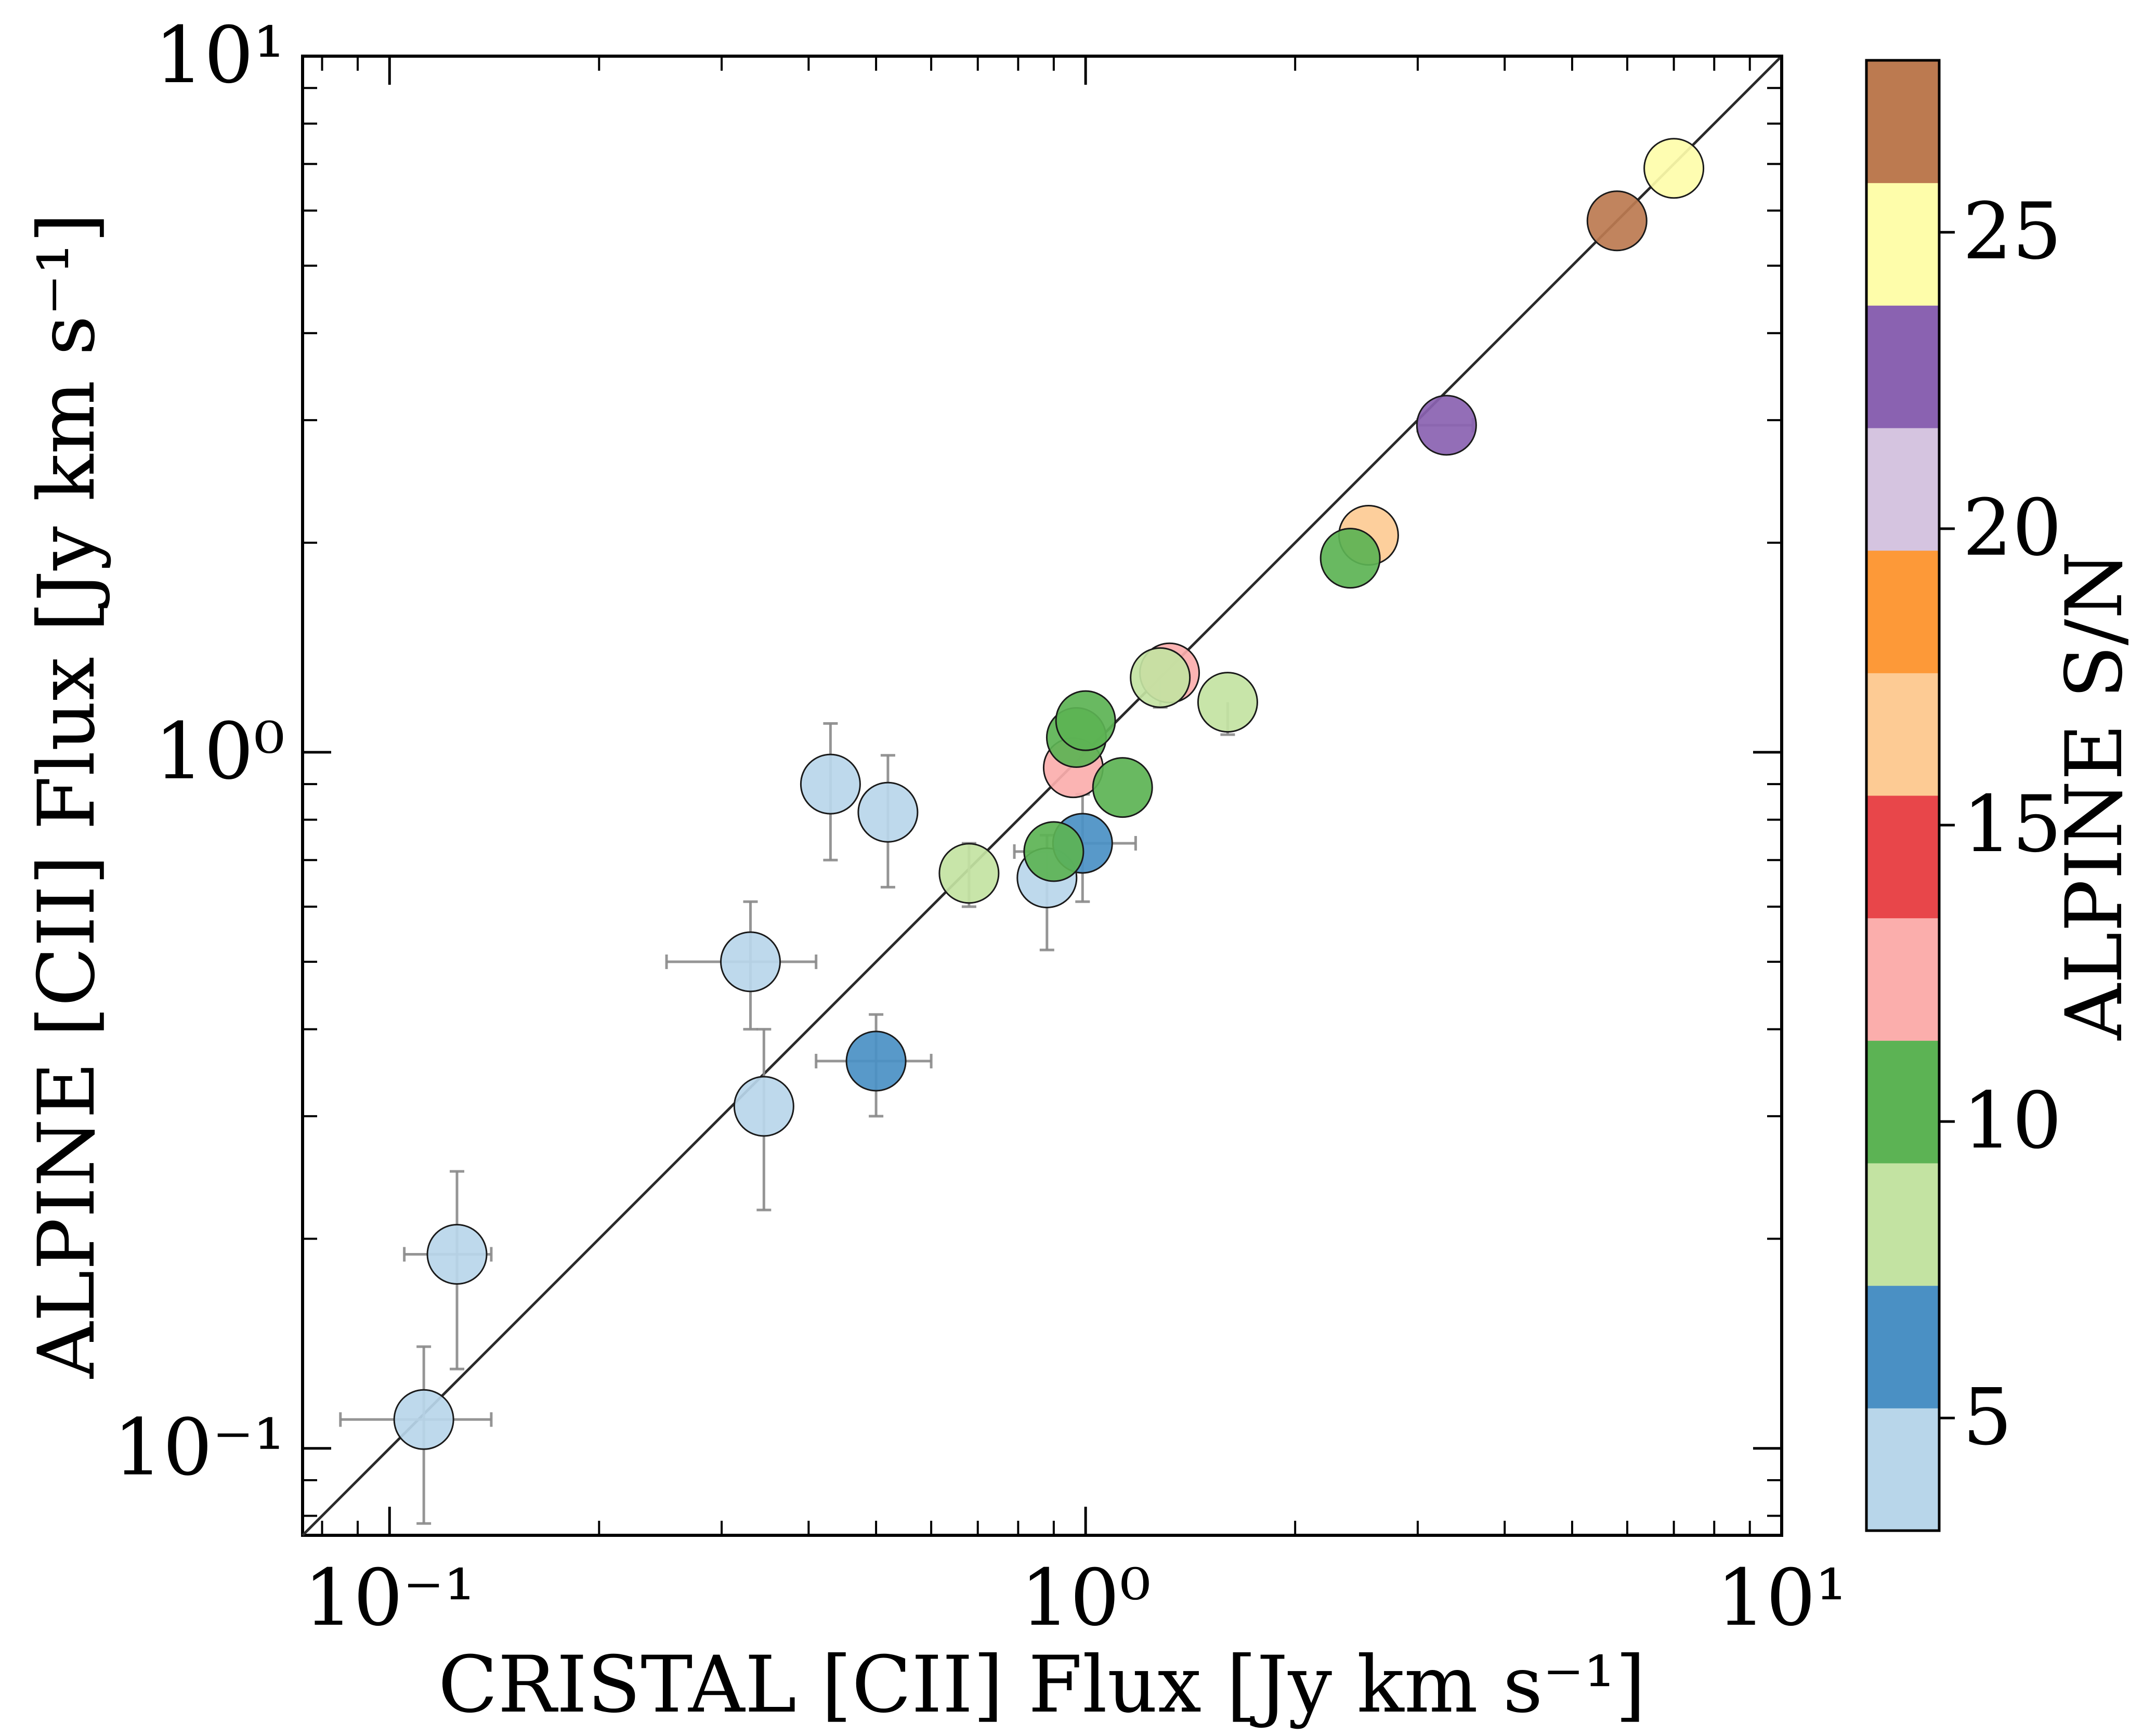 This screenshot has height=1736, width=2143. I want to click on y-tick-label: 10¹, so click(219, 55).